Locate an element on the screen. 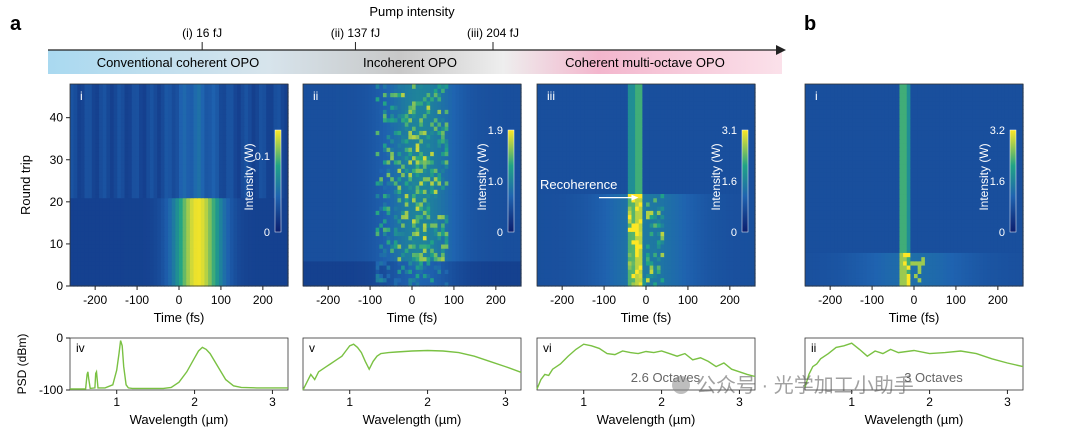  colorbar is located at coordinates (278, 181).